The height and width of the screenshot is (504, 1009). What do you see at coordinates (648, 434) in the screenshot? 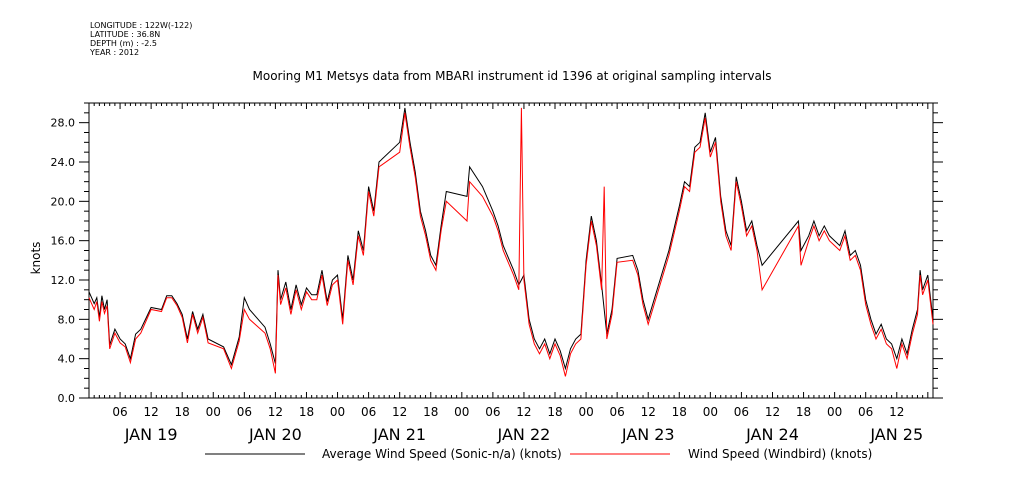
I see `x-day-label: JAN 23` at bounding box center [648, 434].